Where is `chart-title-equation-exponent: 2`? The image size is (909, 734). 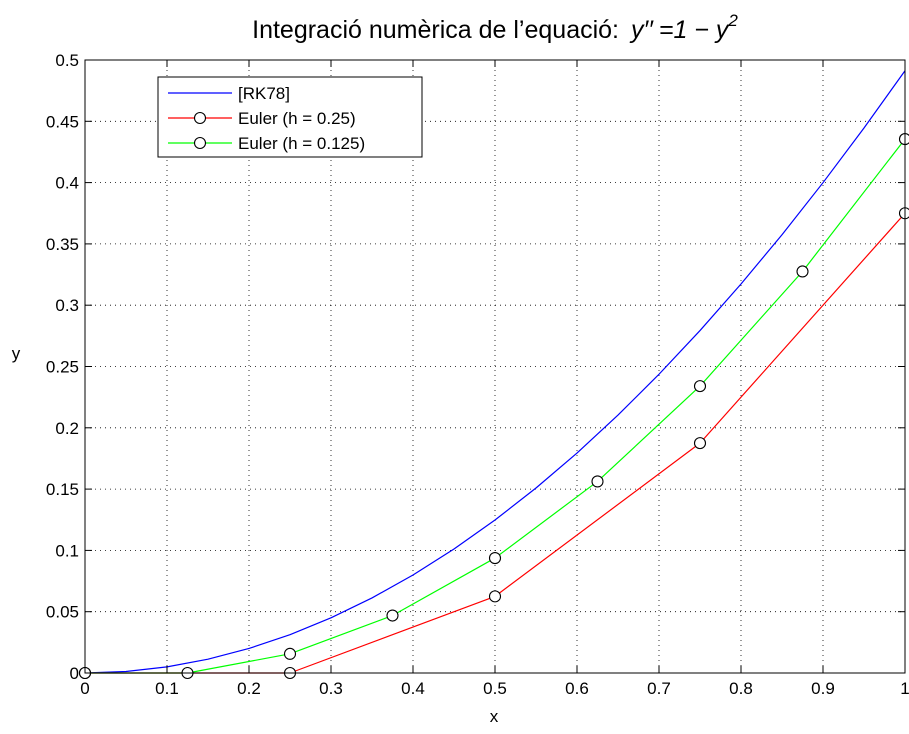
chart-title-equation-exponent: 2 is located at coordinates (732, 20).